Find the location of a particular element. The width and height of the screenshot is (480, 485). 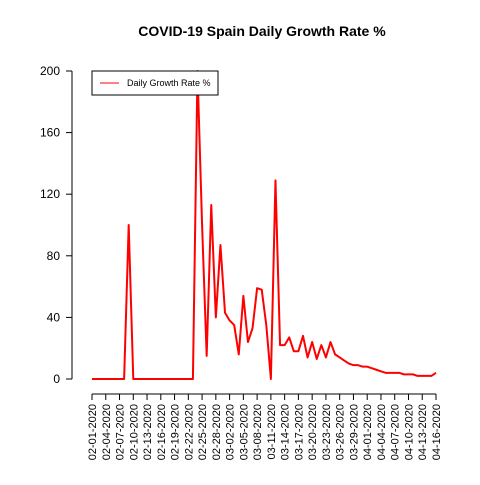

y-tick-label: 0 is located at coordinates (56, 379).